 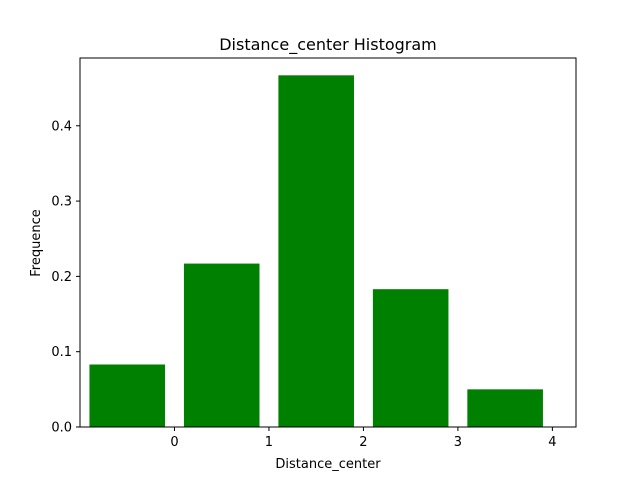 What do you see at coordinates (61, 352) in the screenshot?
I see `y-tick-label: 0.1` at bounding box center [61, 352].